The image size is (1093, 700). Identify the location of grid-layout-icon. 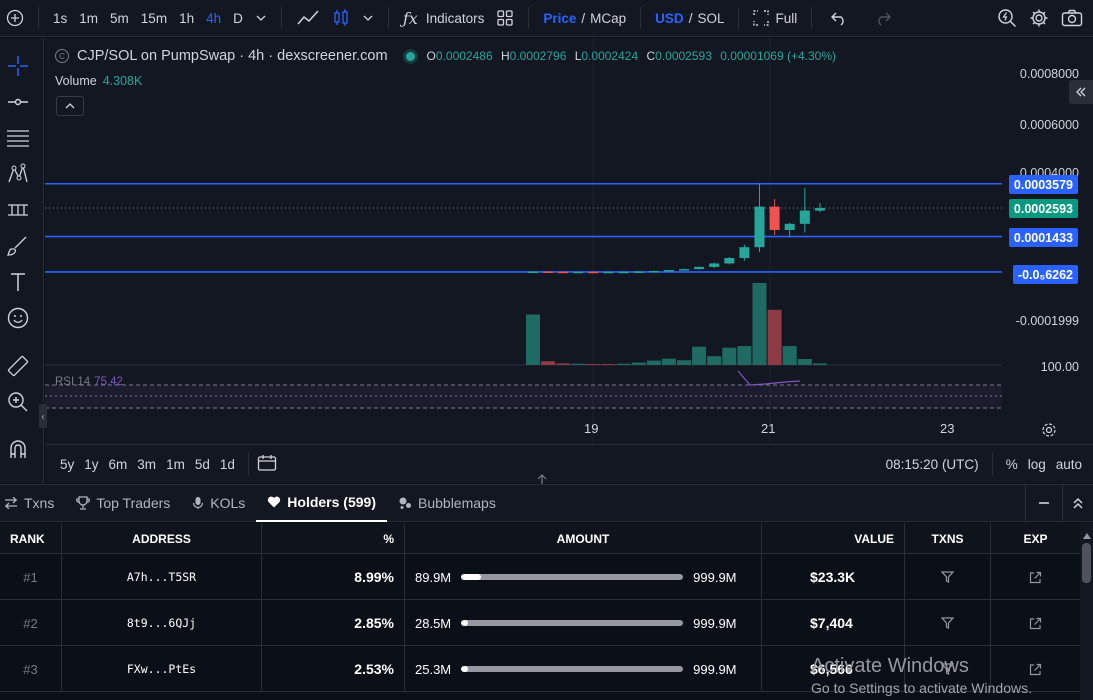
(505, 18).